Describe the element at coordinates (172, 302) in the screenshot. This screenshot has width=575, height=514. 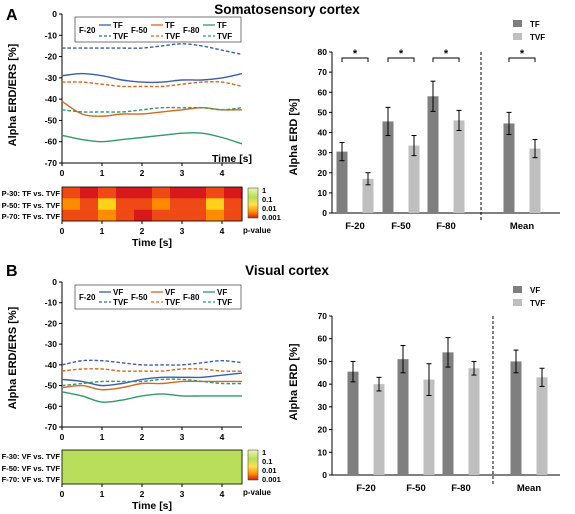
I see `legend-f50-dashed-label: TVF` at that location.